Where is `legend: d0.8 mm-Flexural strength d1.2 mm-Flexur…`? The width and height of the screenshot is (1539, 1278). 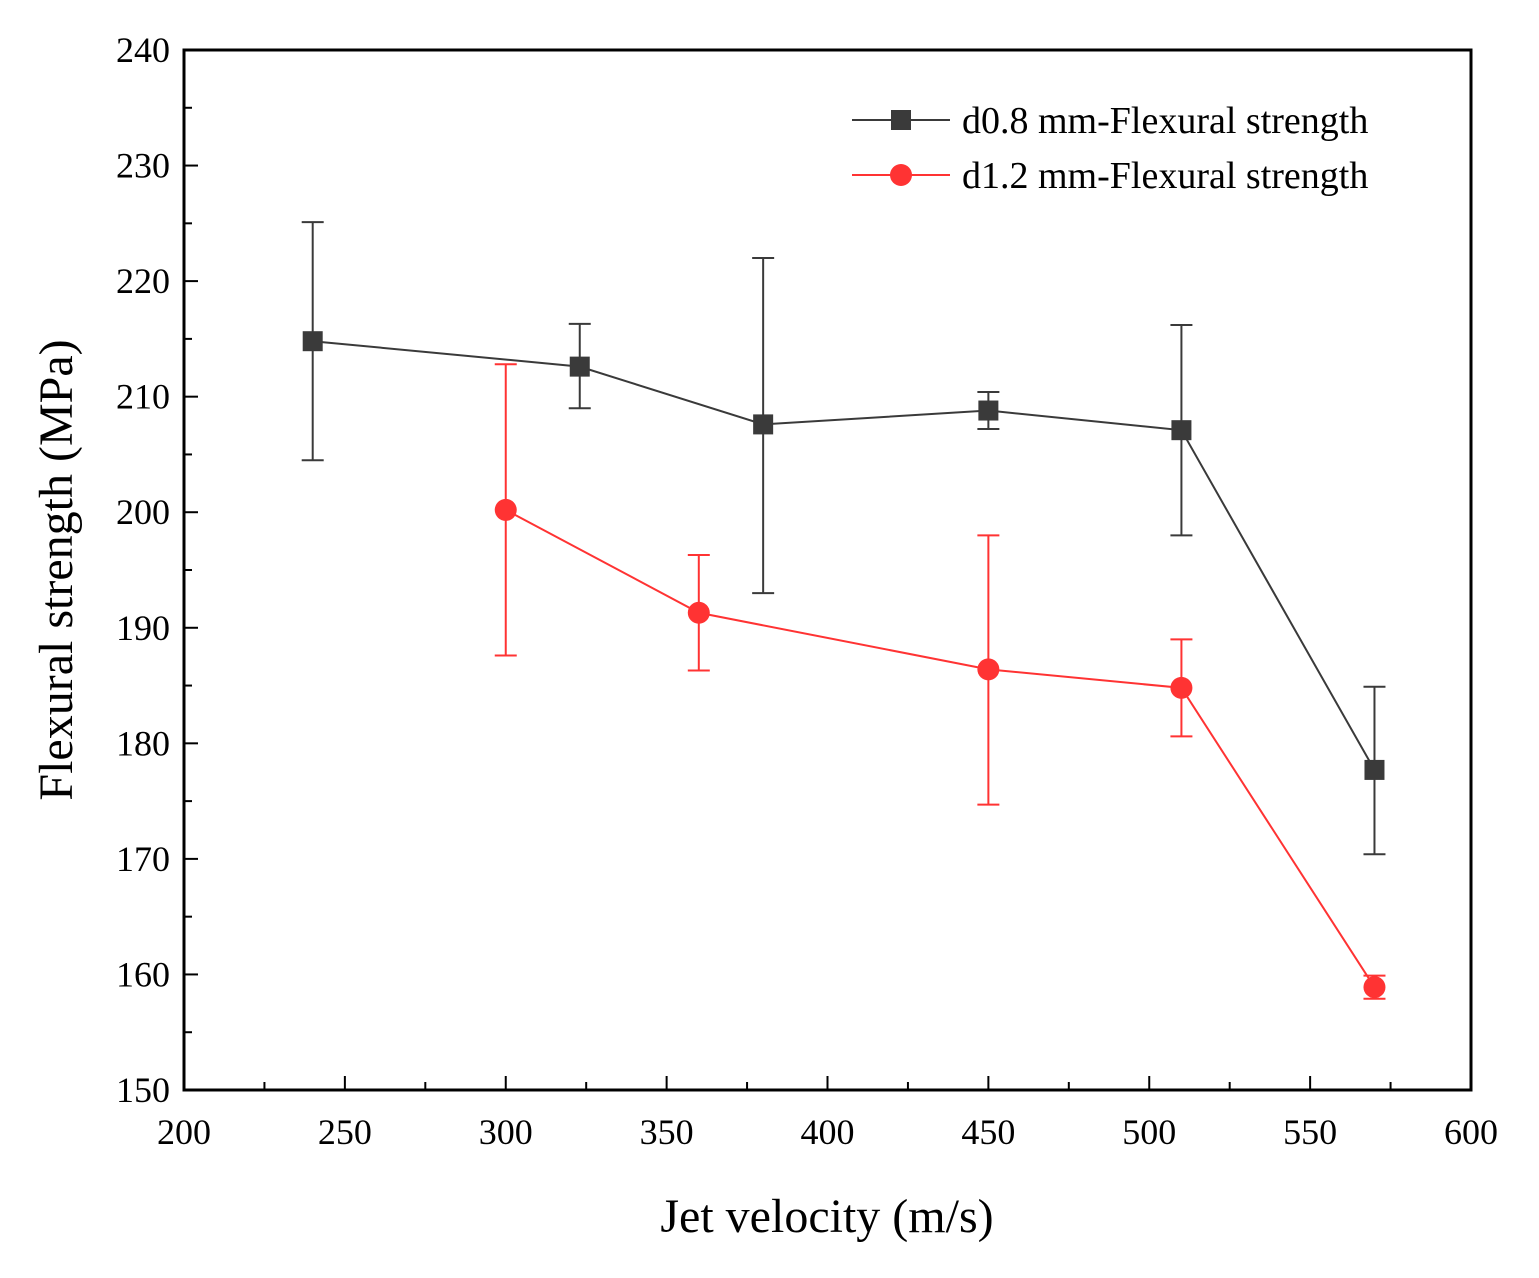 legend: d0.8 mm-Flexural strength d1.2 mm-Flexur… is located at coordinates (1110, 148).